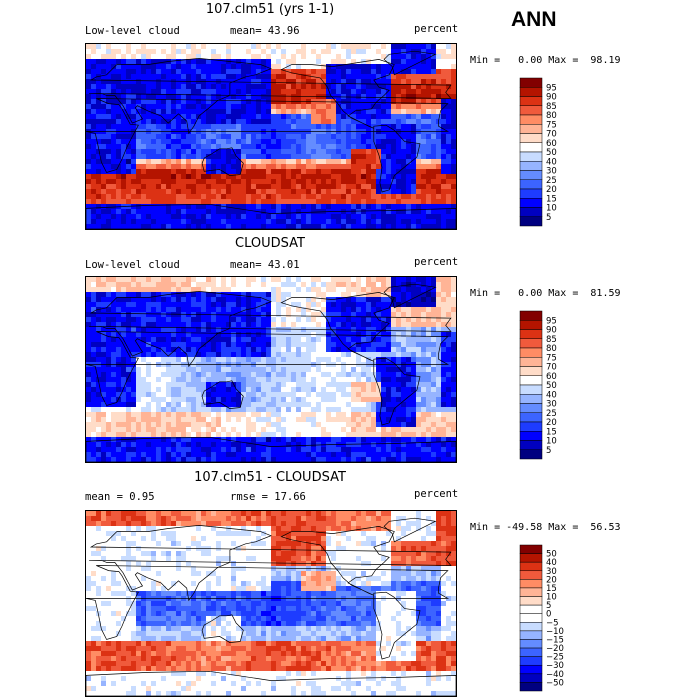 The width and height of the screenshot is (700, 700). I want to click on season-label: ANN, so click(534, 20).